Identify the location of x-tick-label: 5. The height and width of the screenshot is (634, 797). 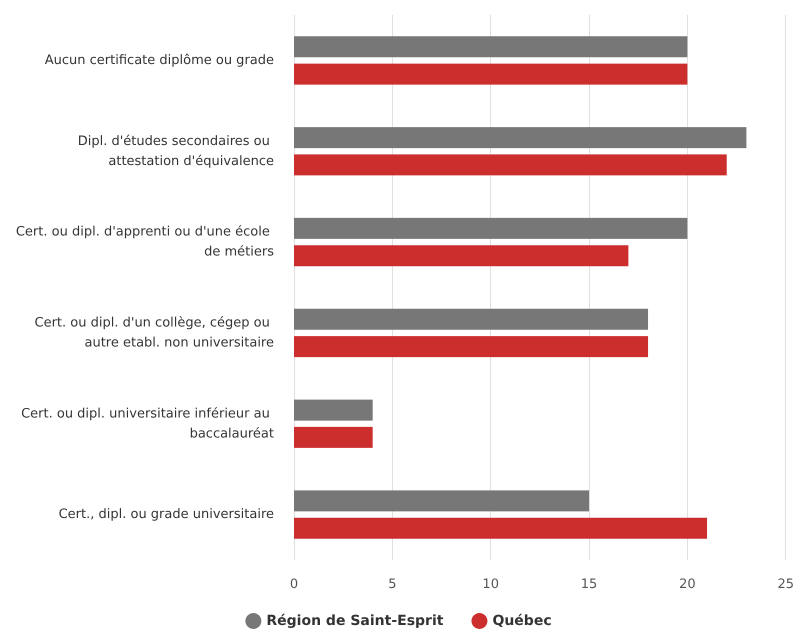
(392, 584).